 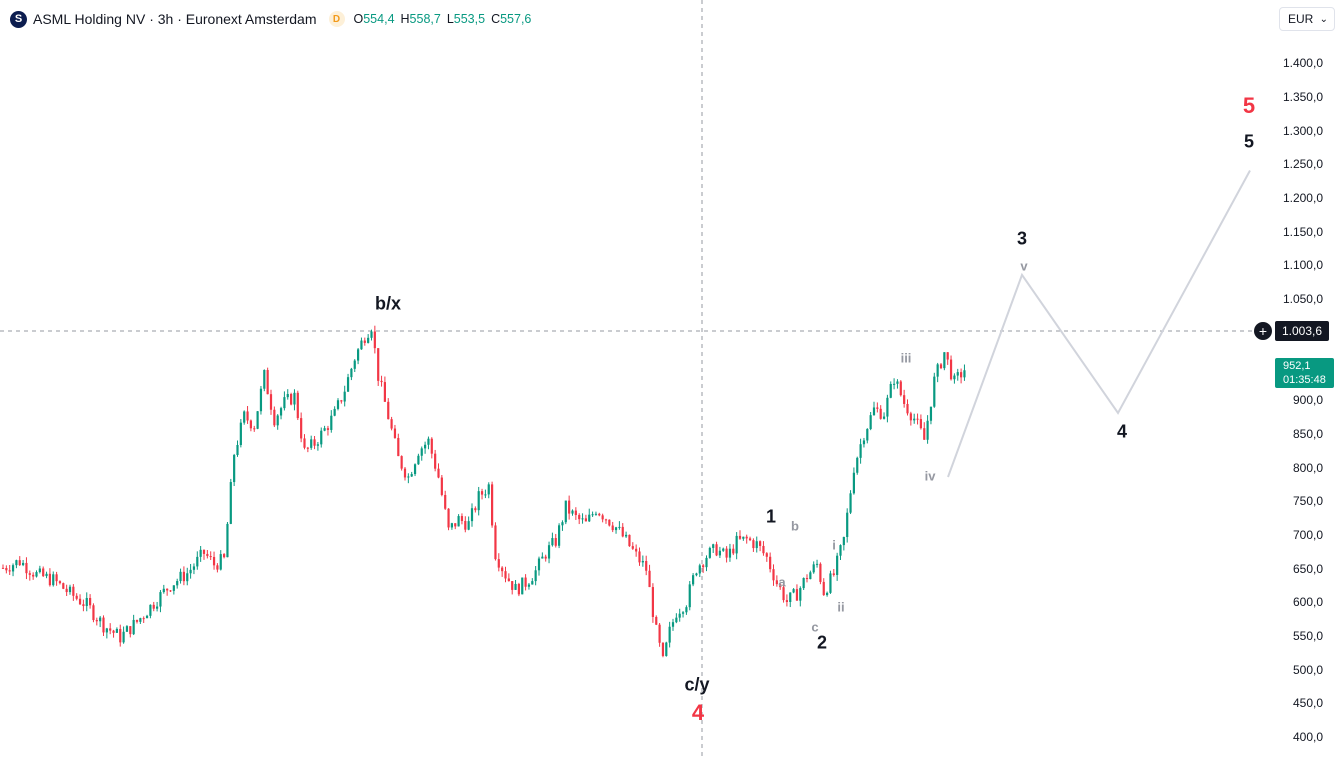 What do you see at coordinates (1249, 105) in the screenshot?
I see `wave-label-5-red: 5` at bounding box center [1249, 105].